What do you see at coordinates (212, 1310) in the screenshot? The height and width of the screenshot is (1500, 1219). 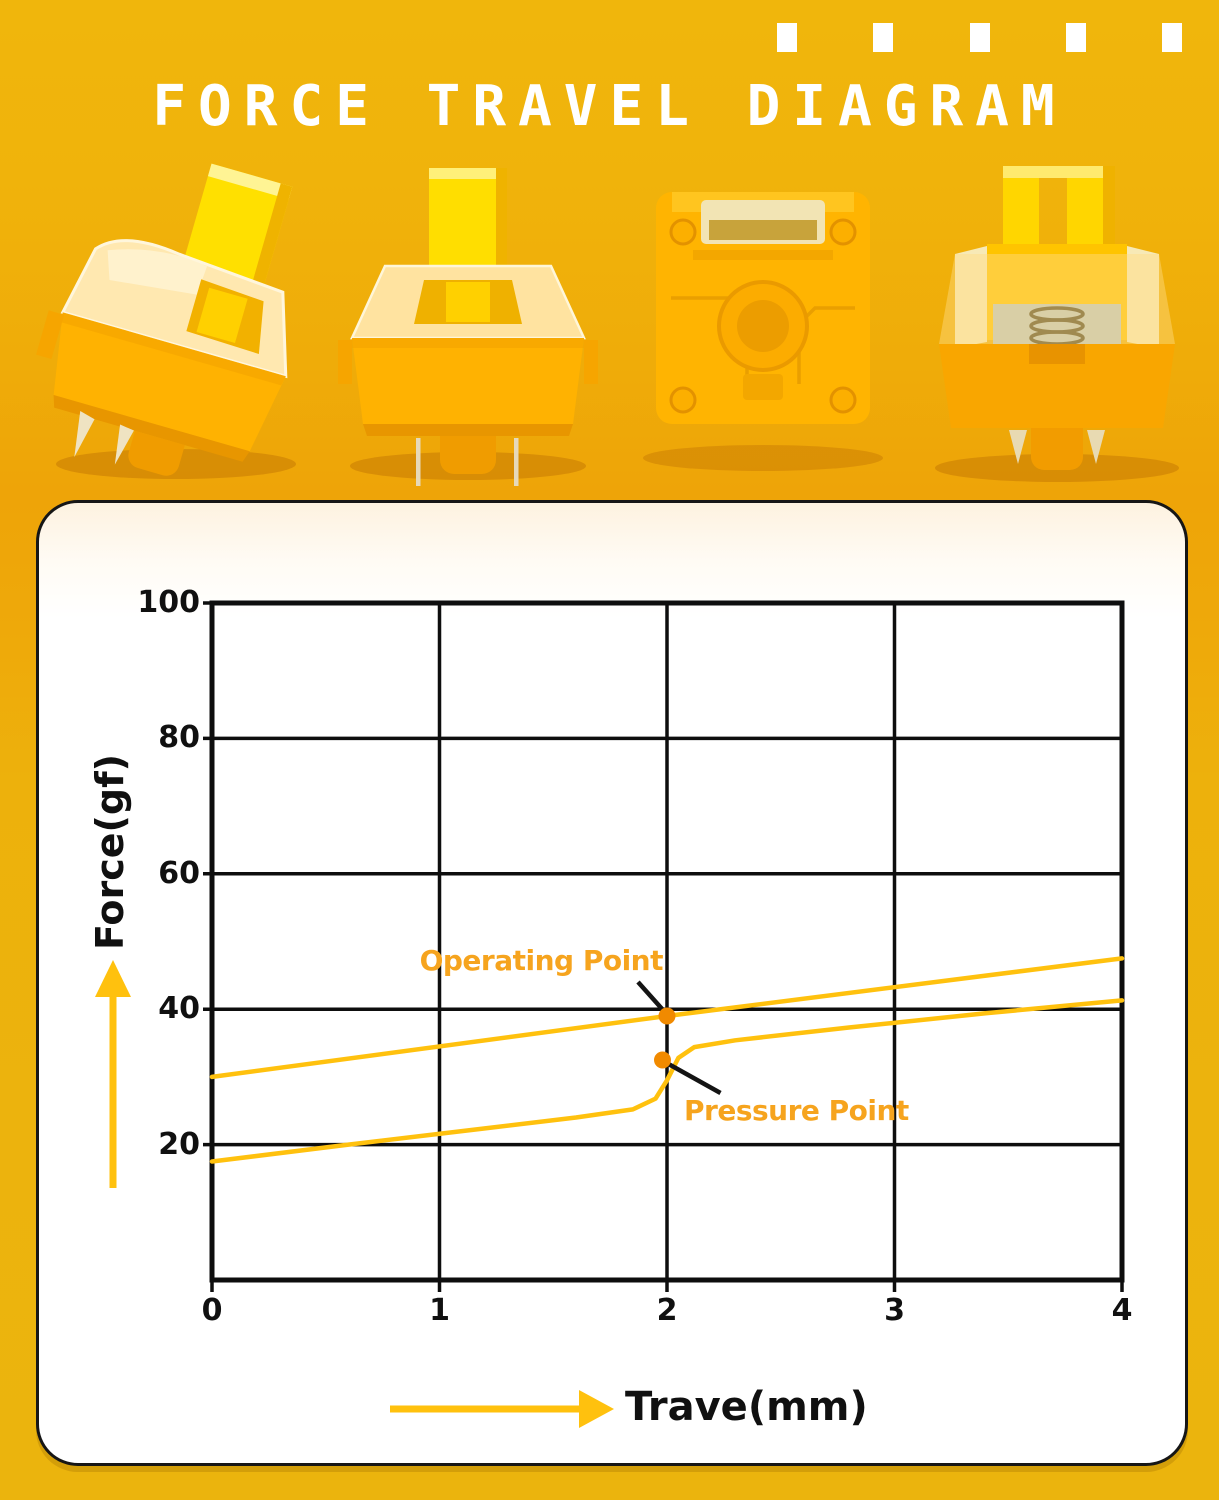 I see `x-tick-label: 0` at bounding box center [212, 1310].